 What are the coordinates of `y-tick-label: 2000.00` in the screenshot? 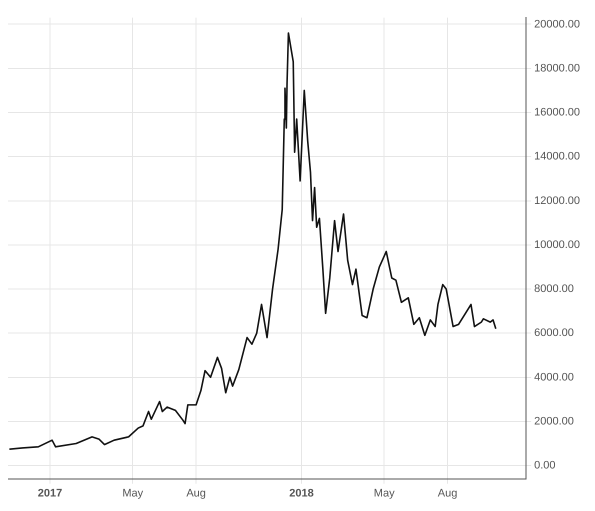 It's located at (554, 421).